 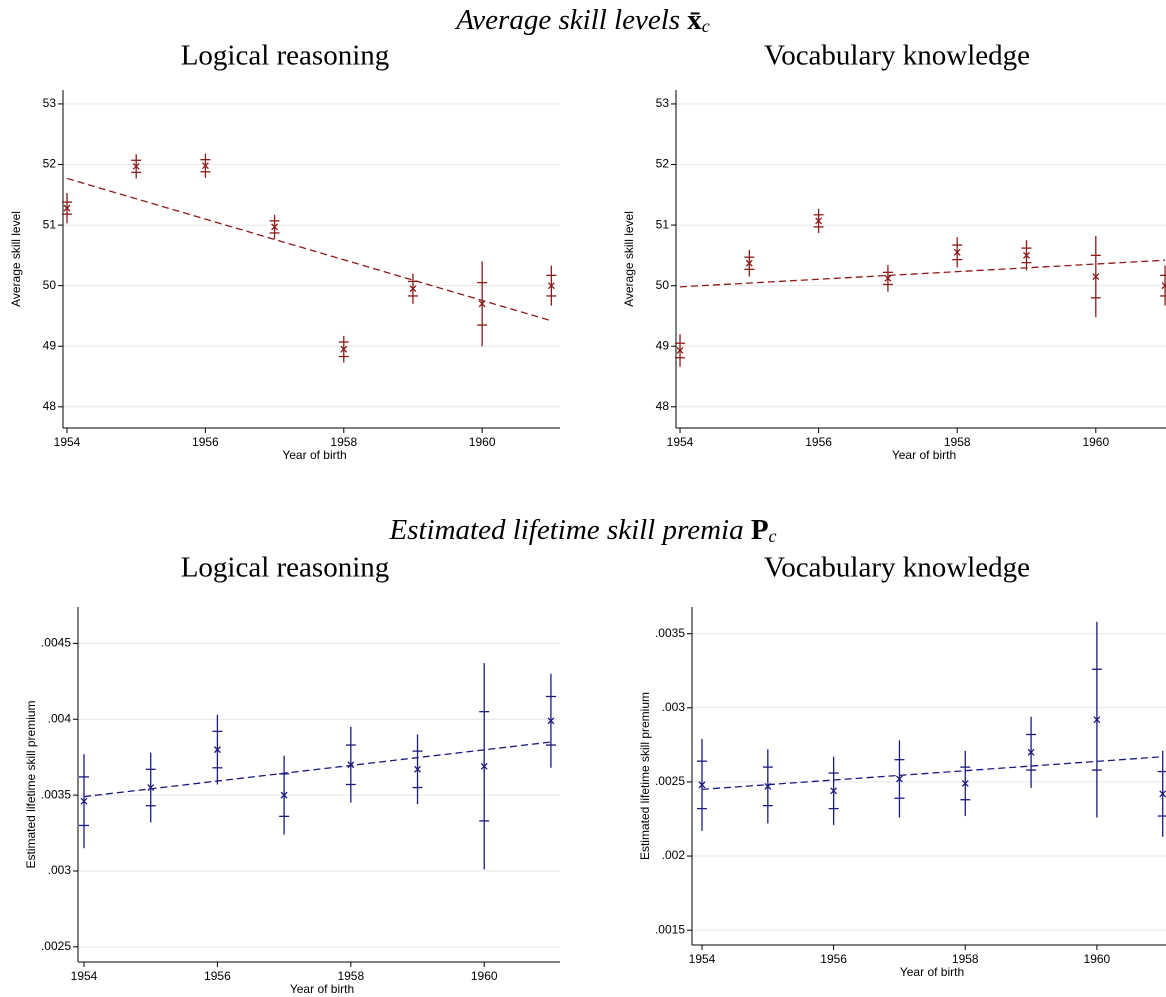 I want to click on section-title: Estimated lifetime skill premia Pc, so click(x=582, y=530).